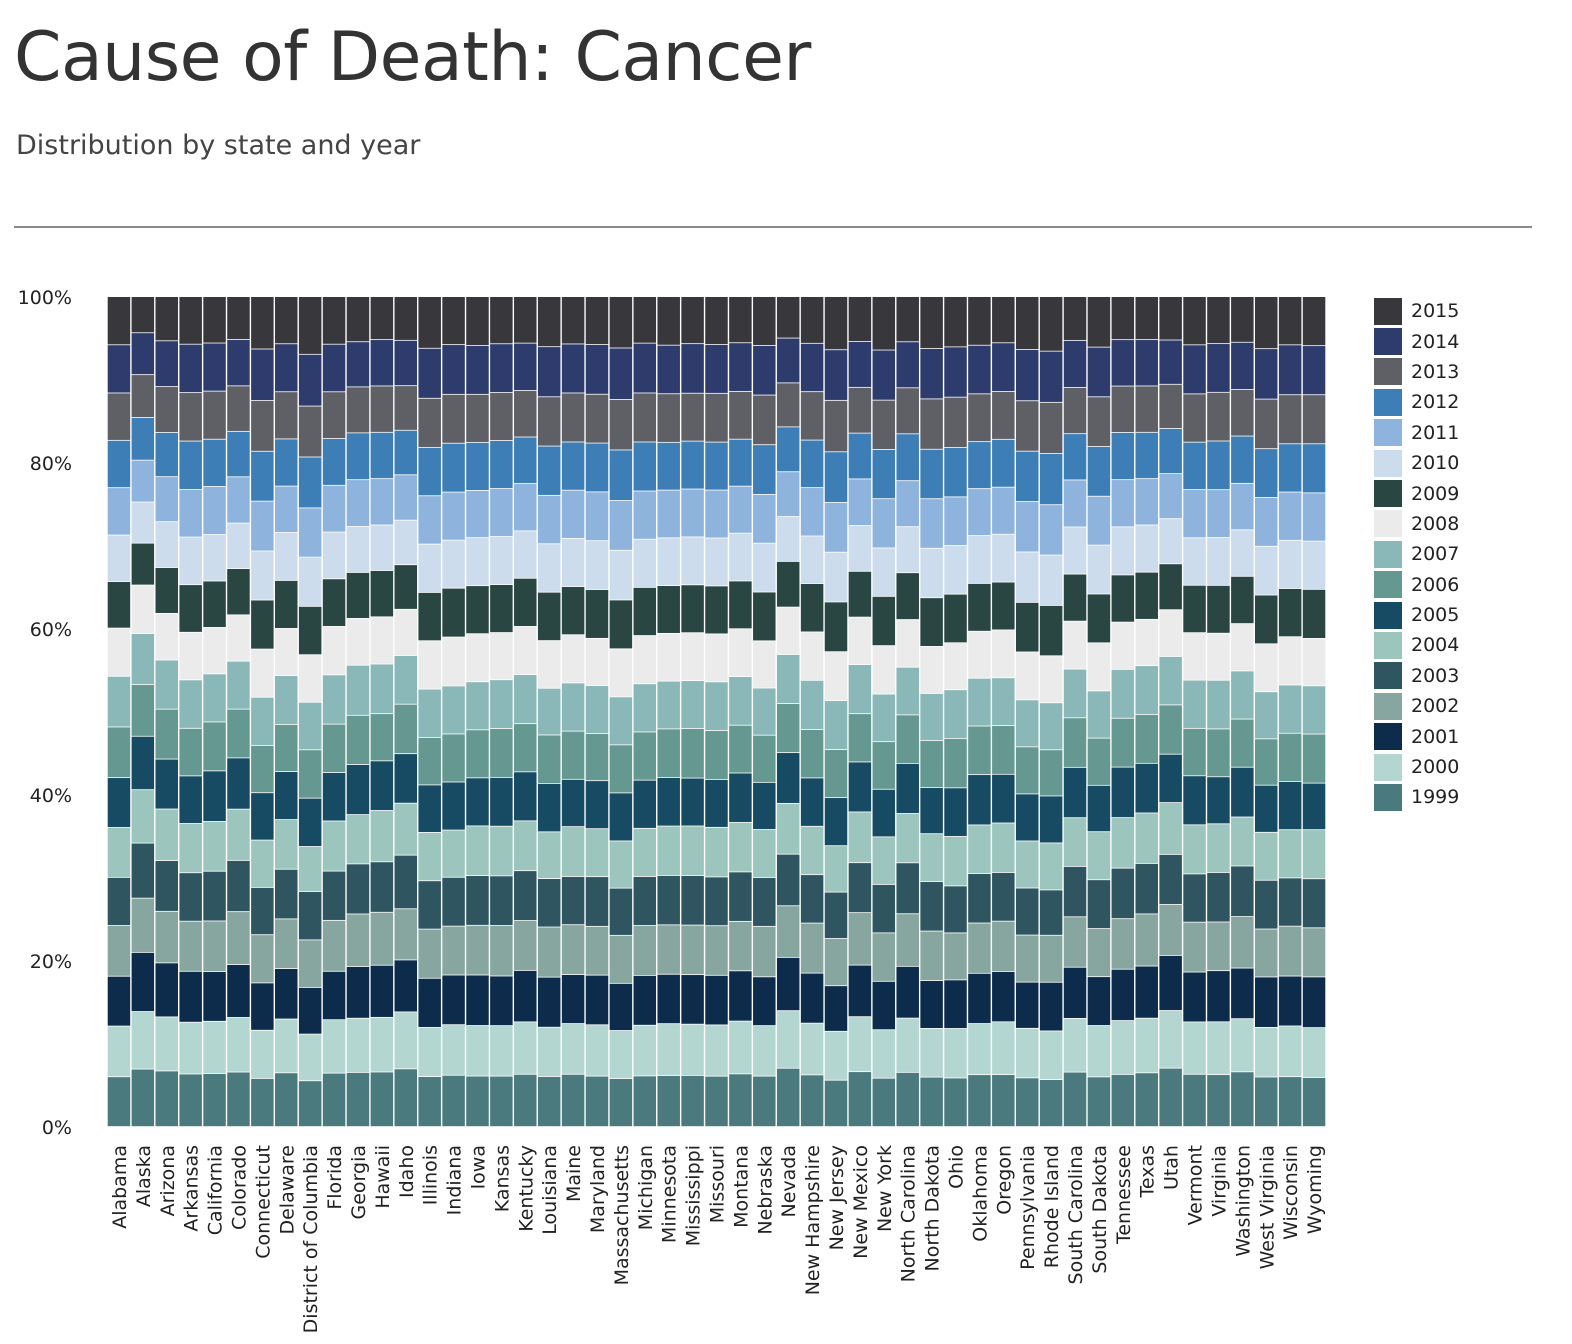 The image size is (1572, 1344). What do you see at coordinates (1435, 523) in the screenshot?
I see `legend-label: 2008` at bounding box center [1435, 523].